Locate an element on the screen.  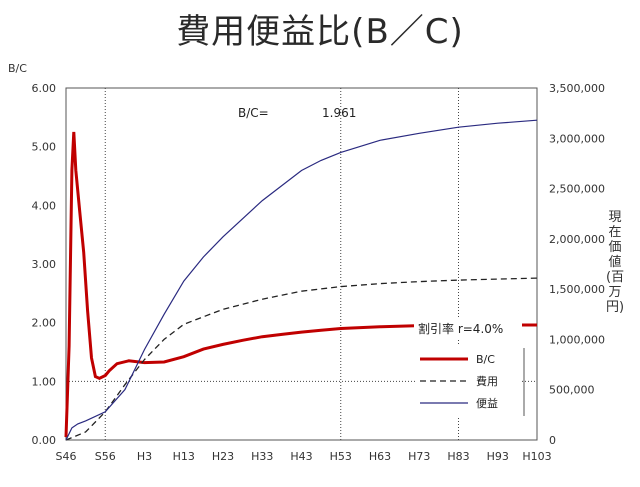
right-tick-label: 500,000 is located at coordinates (572, 390).